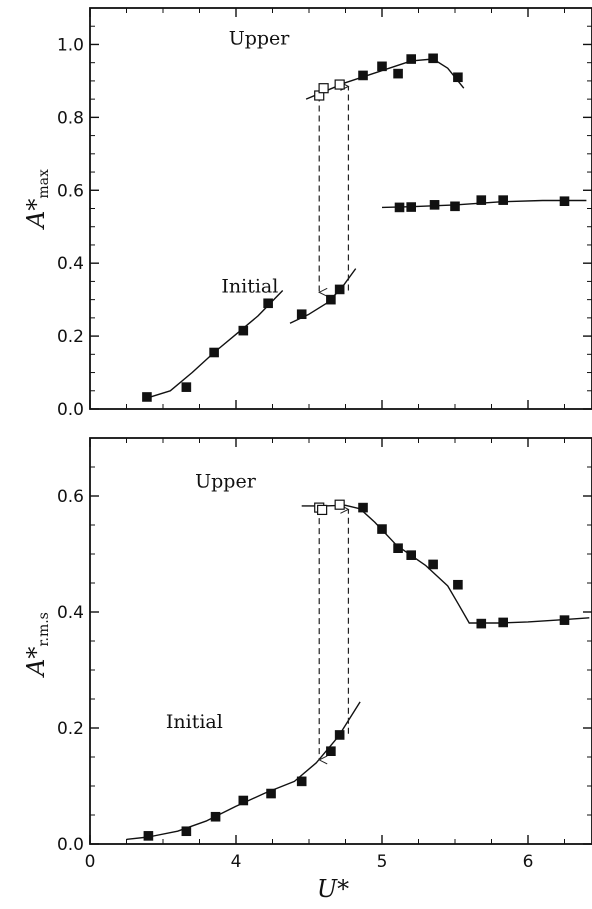 The height and width of the screenshot is (909, 592). Describe the element at coordinates (333, 889) in the screenshot. I see `x-axis-label: U*` at that location.